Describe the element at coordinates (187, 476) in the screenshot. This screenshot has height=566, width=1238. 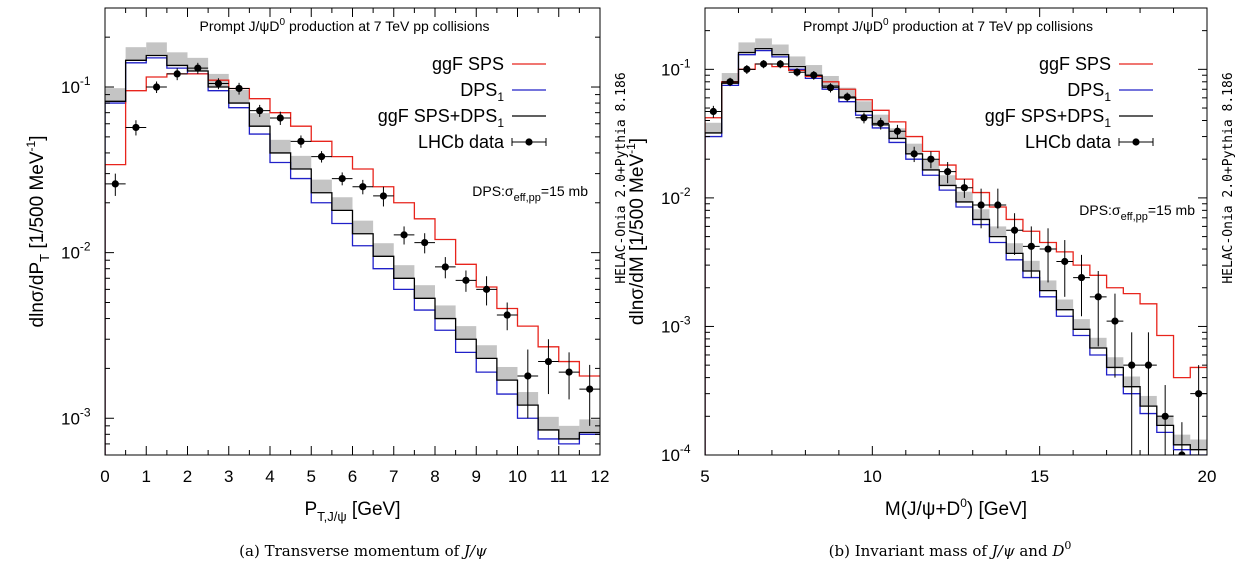
I see `x-tick-label: 2` at that location.